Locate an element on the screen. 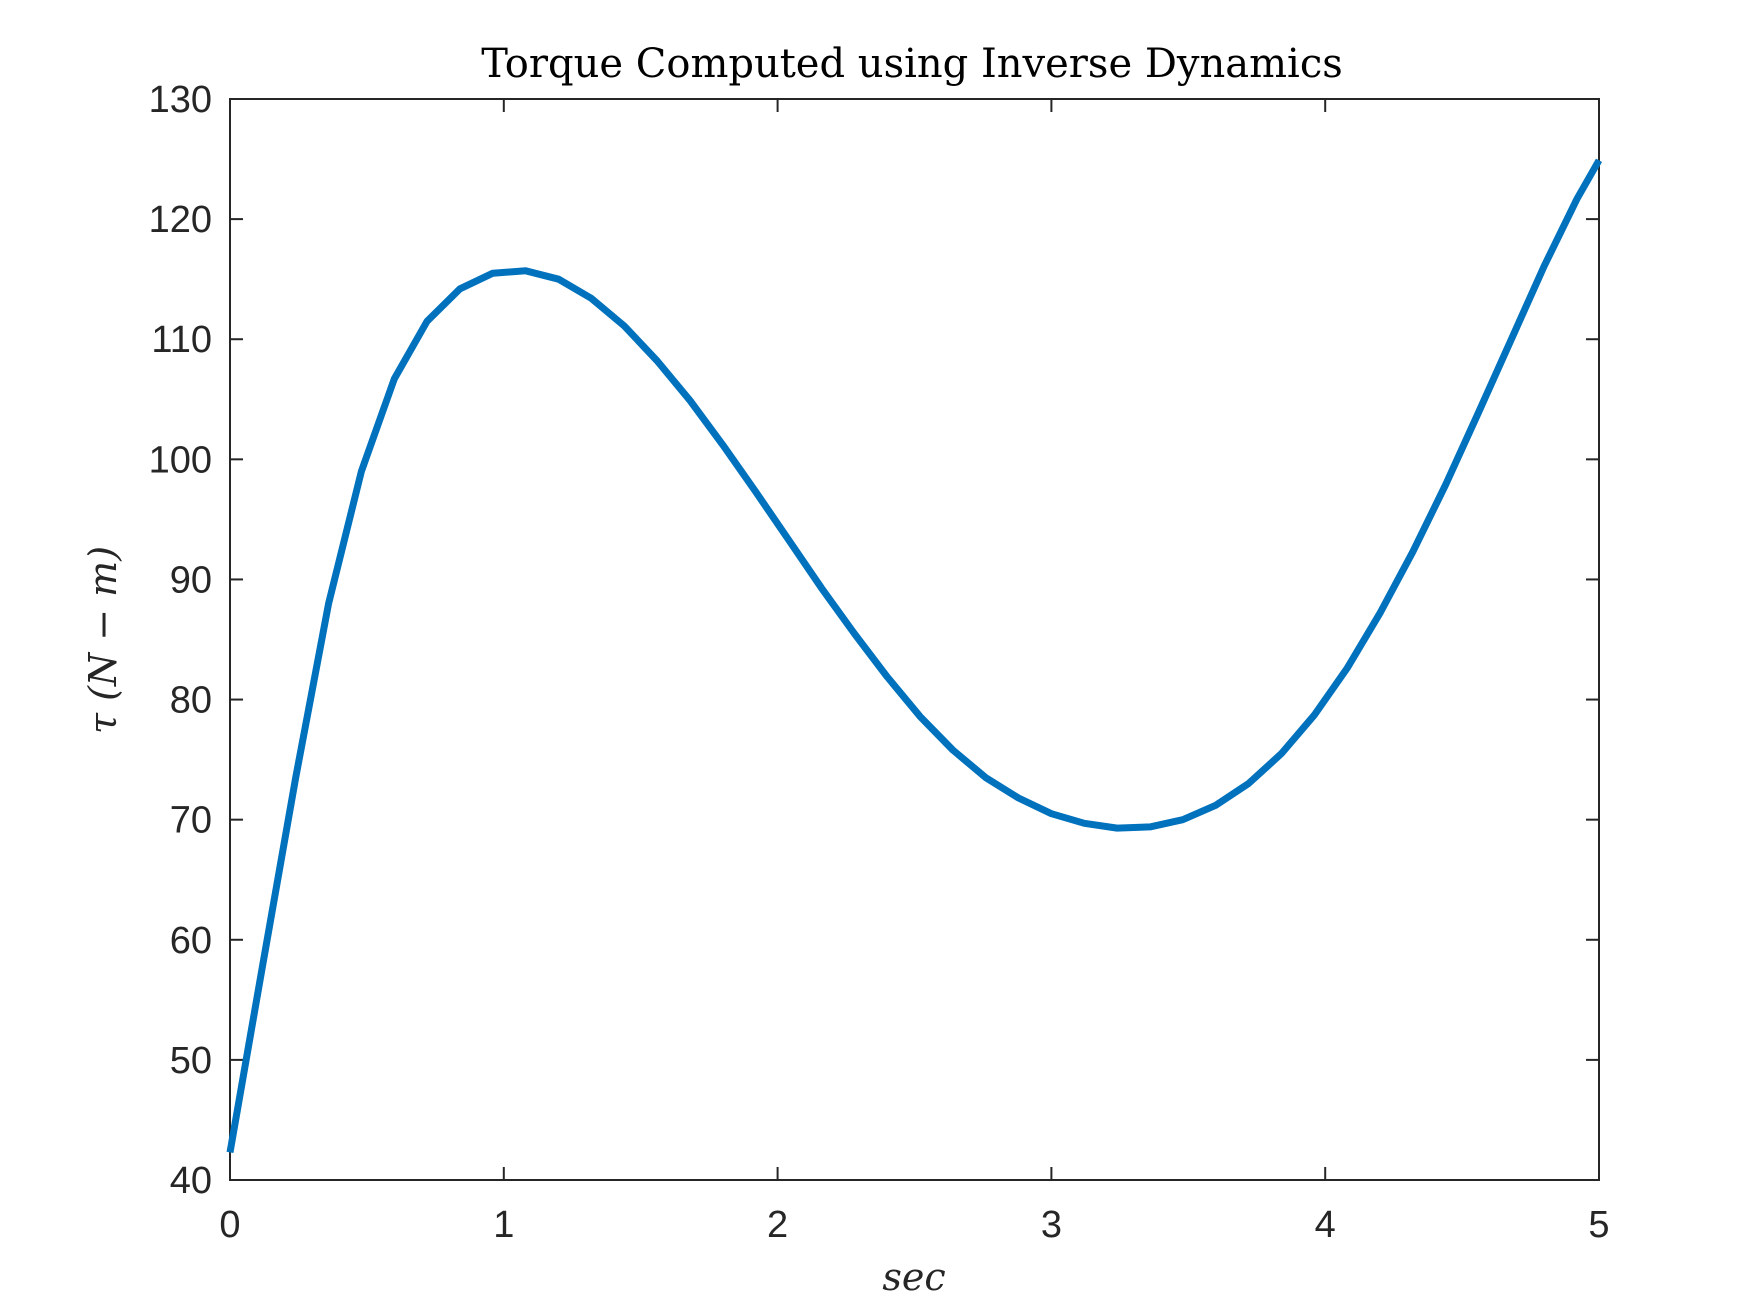 The width and height of the screenshot is (1750, 1313). y-tick-label: 70 is located at coordinates (191, 821).